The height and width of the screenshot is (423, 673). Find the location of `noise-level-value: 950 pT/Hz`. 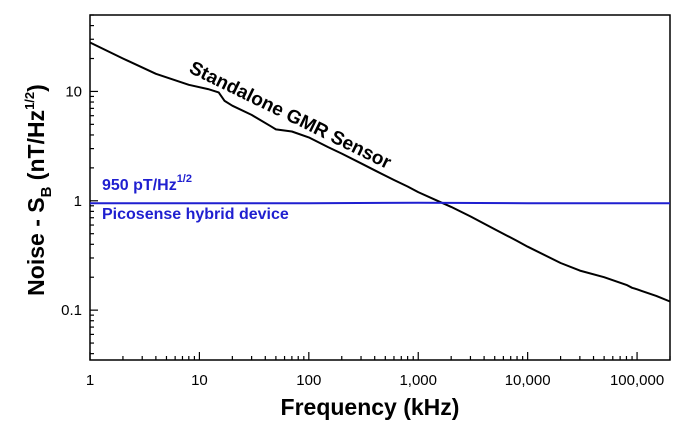

noise-level-value: 950 pT/Hz is located at coordinates (139, 185).